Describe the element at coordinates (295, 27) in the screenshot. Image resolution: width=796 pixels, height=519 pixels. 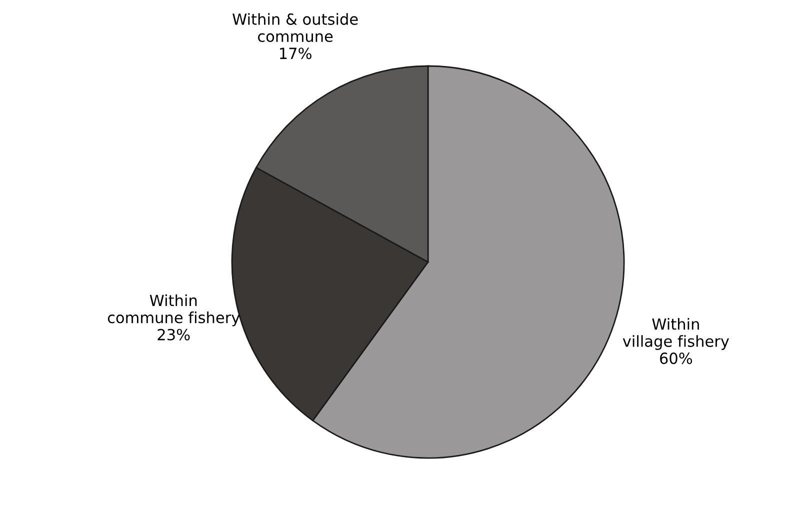
I see `slice-label: Within & outside commune` at that location.